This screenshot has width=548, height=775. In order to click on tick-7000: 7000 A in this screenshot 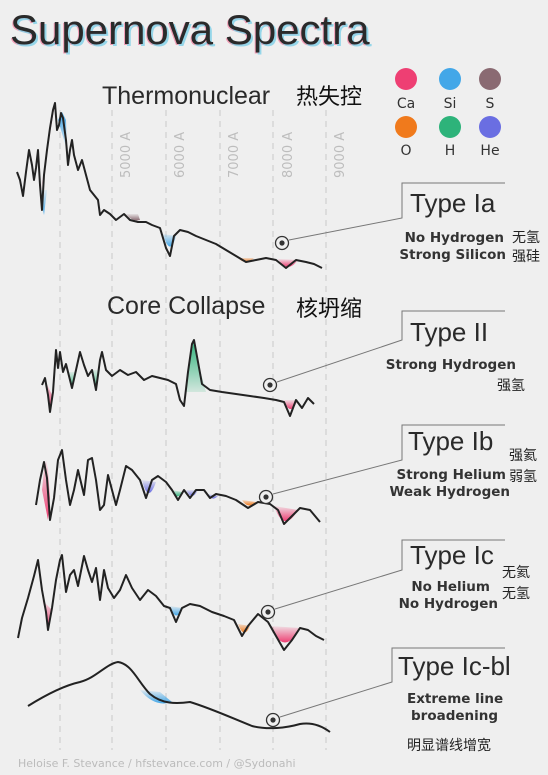, I will do `click(234, 155)`.